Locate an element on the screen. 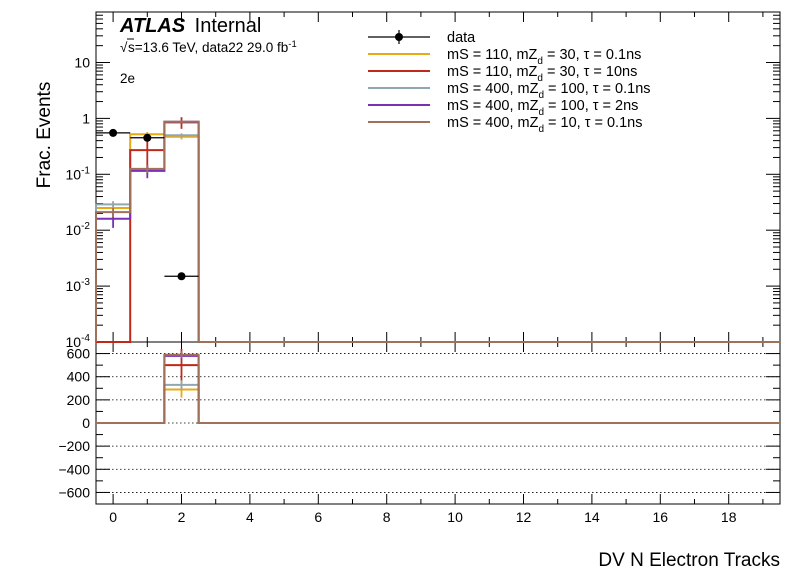 This screenshot has height=572, width=796. legend-label: data is located at coordinates (461, 38).